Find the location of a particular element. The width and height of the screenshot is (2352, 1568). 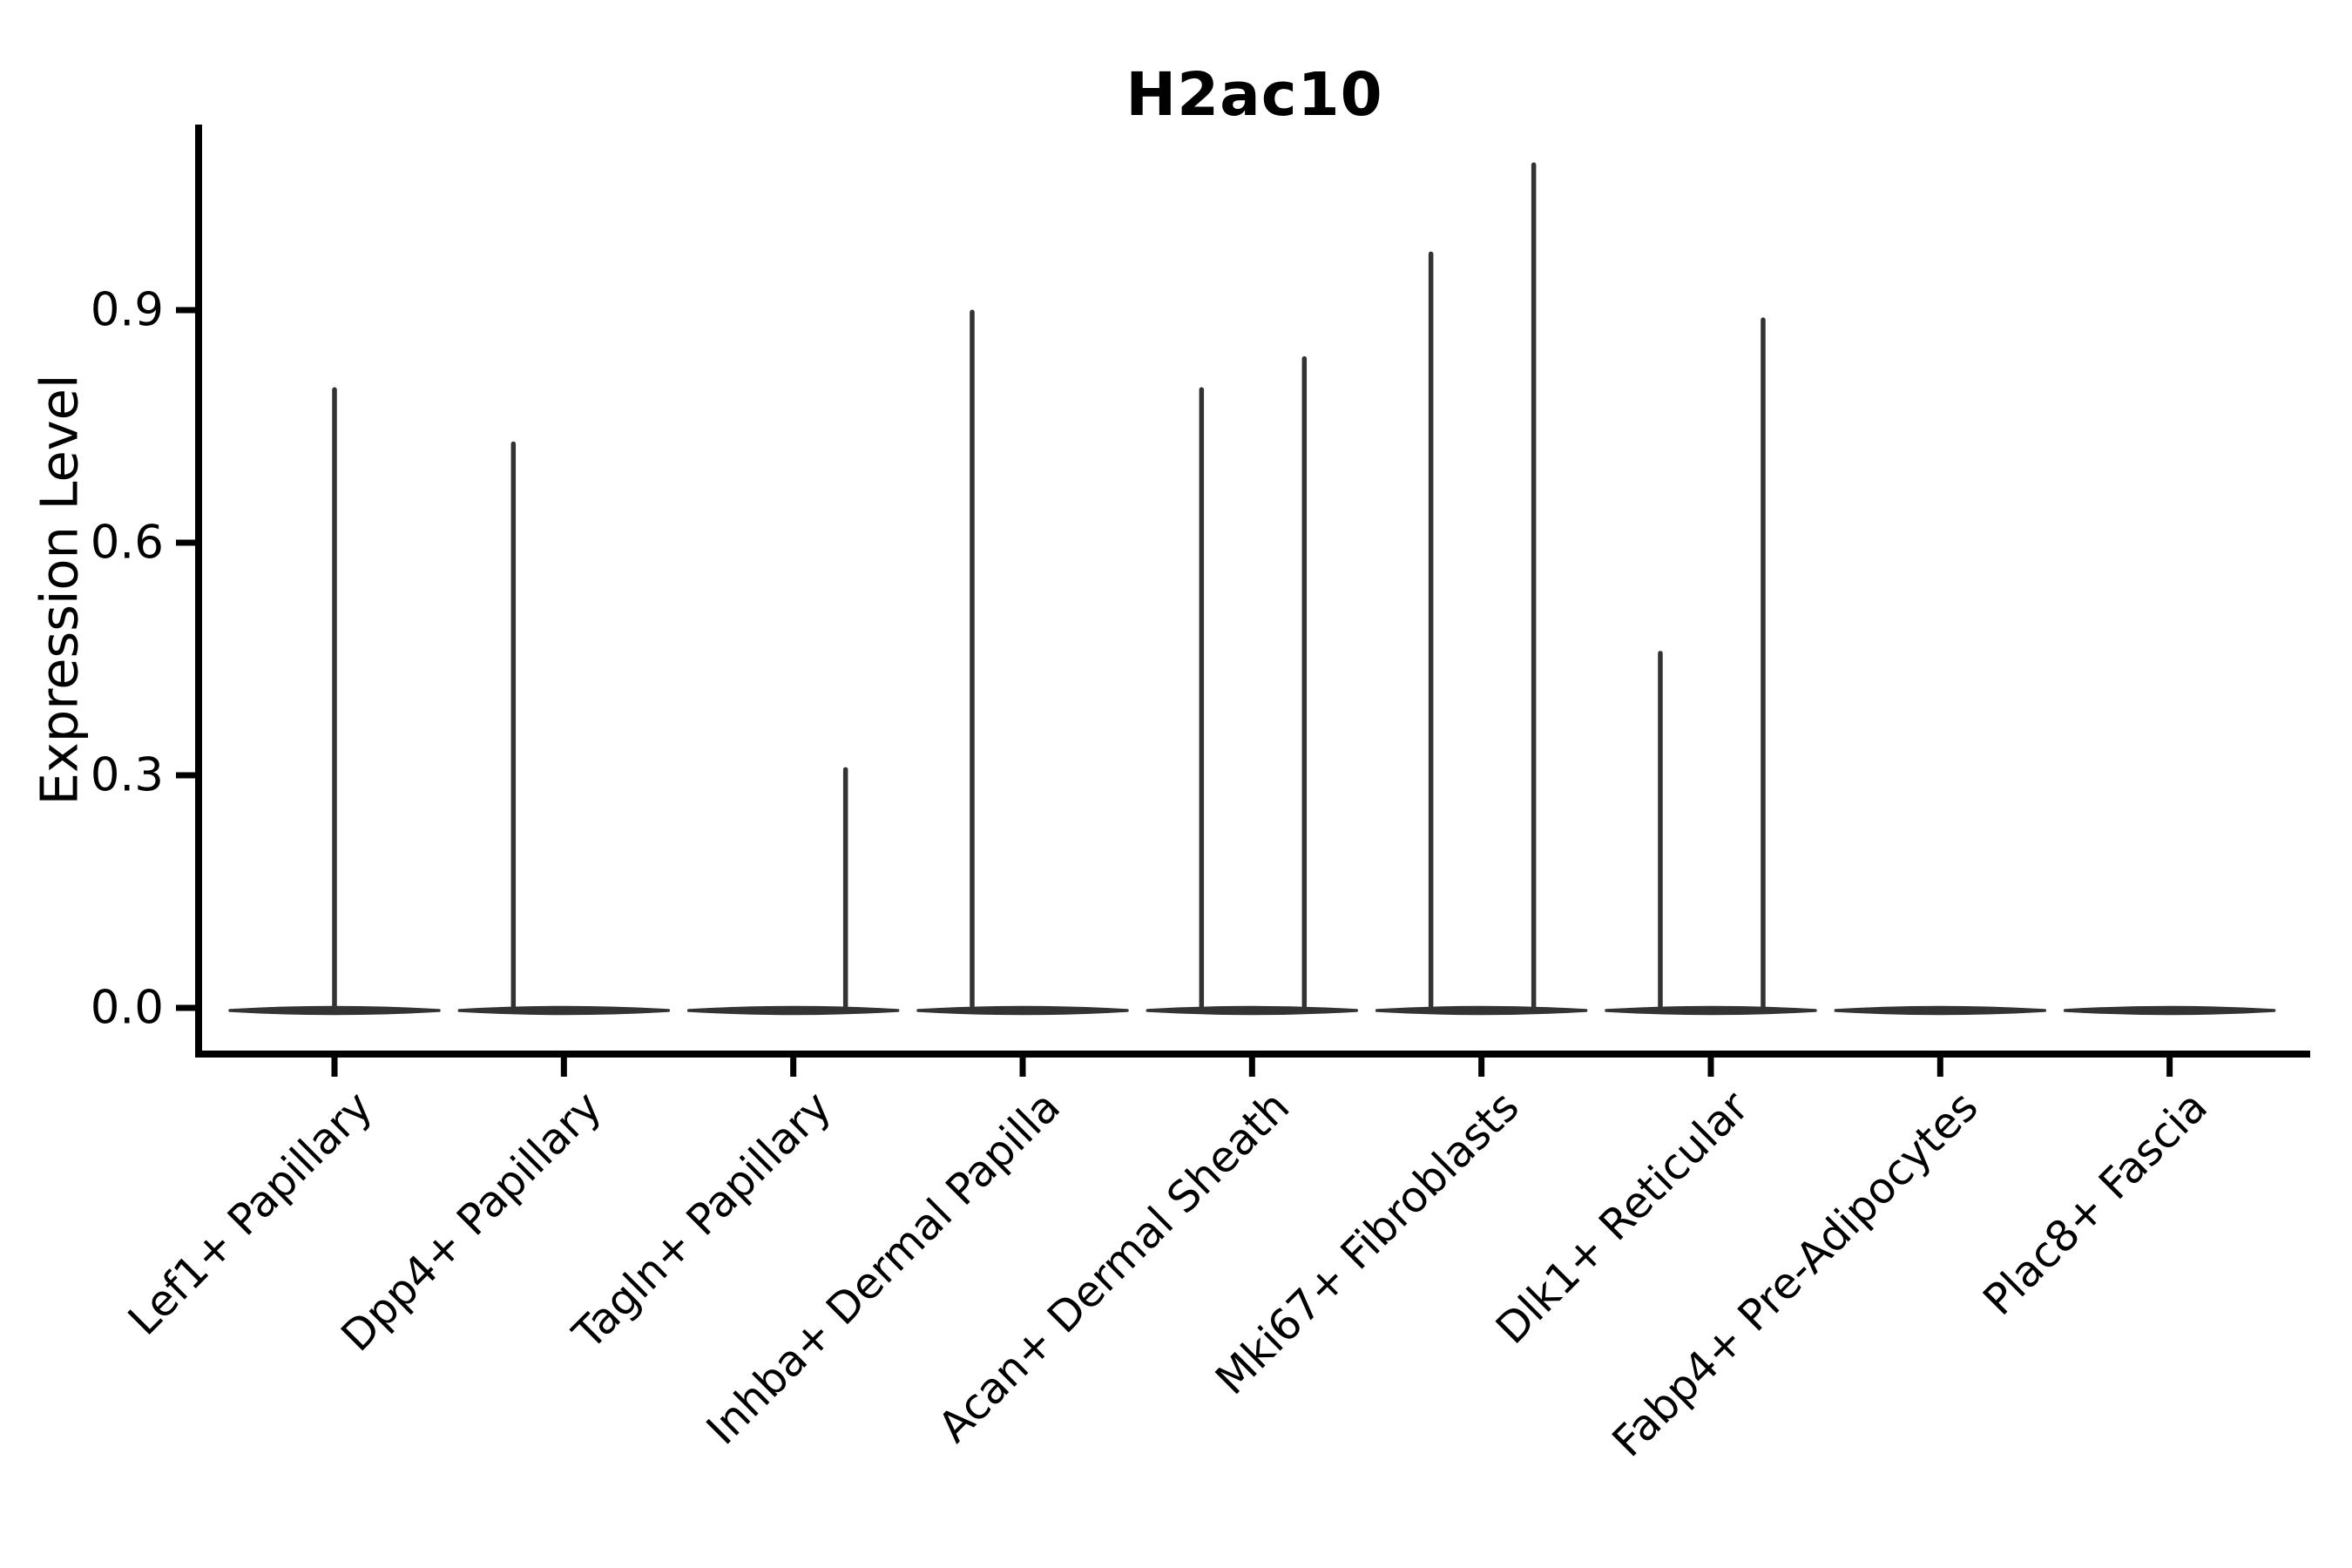

chart-title: H2ac10 is located at coordinates (1254, 95).